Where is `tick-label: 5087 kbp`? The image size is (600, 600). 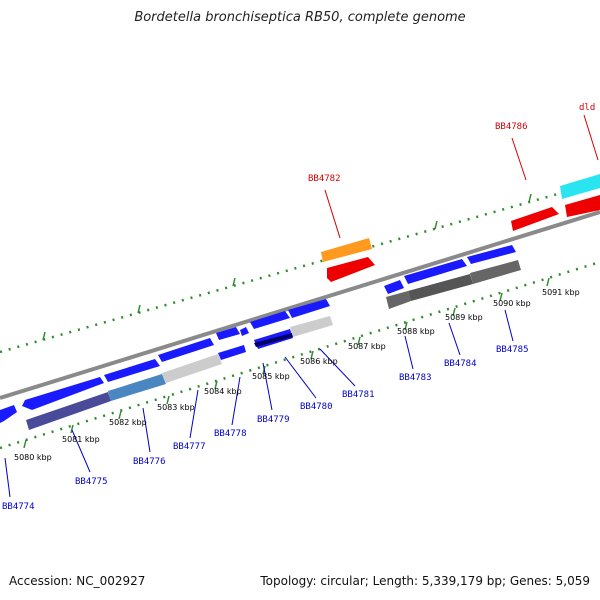 tick-label: 5087 kbp is located at coordinates (367, 346).